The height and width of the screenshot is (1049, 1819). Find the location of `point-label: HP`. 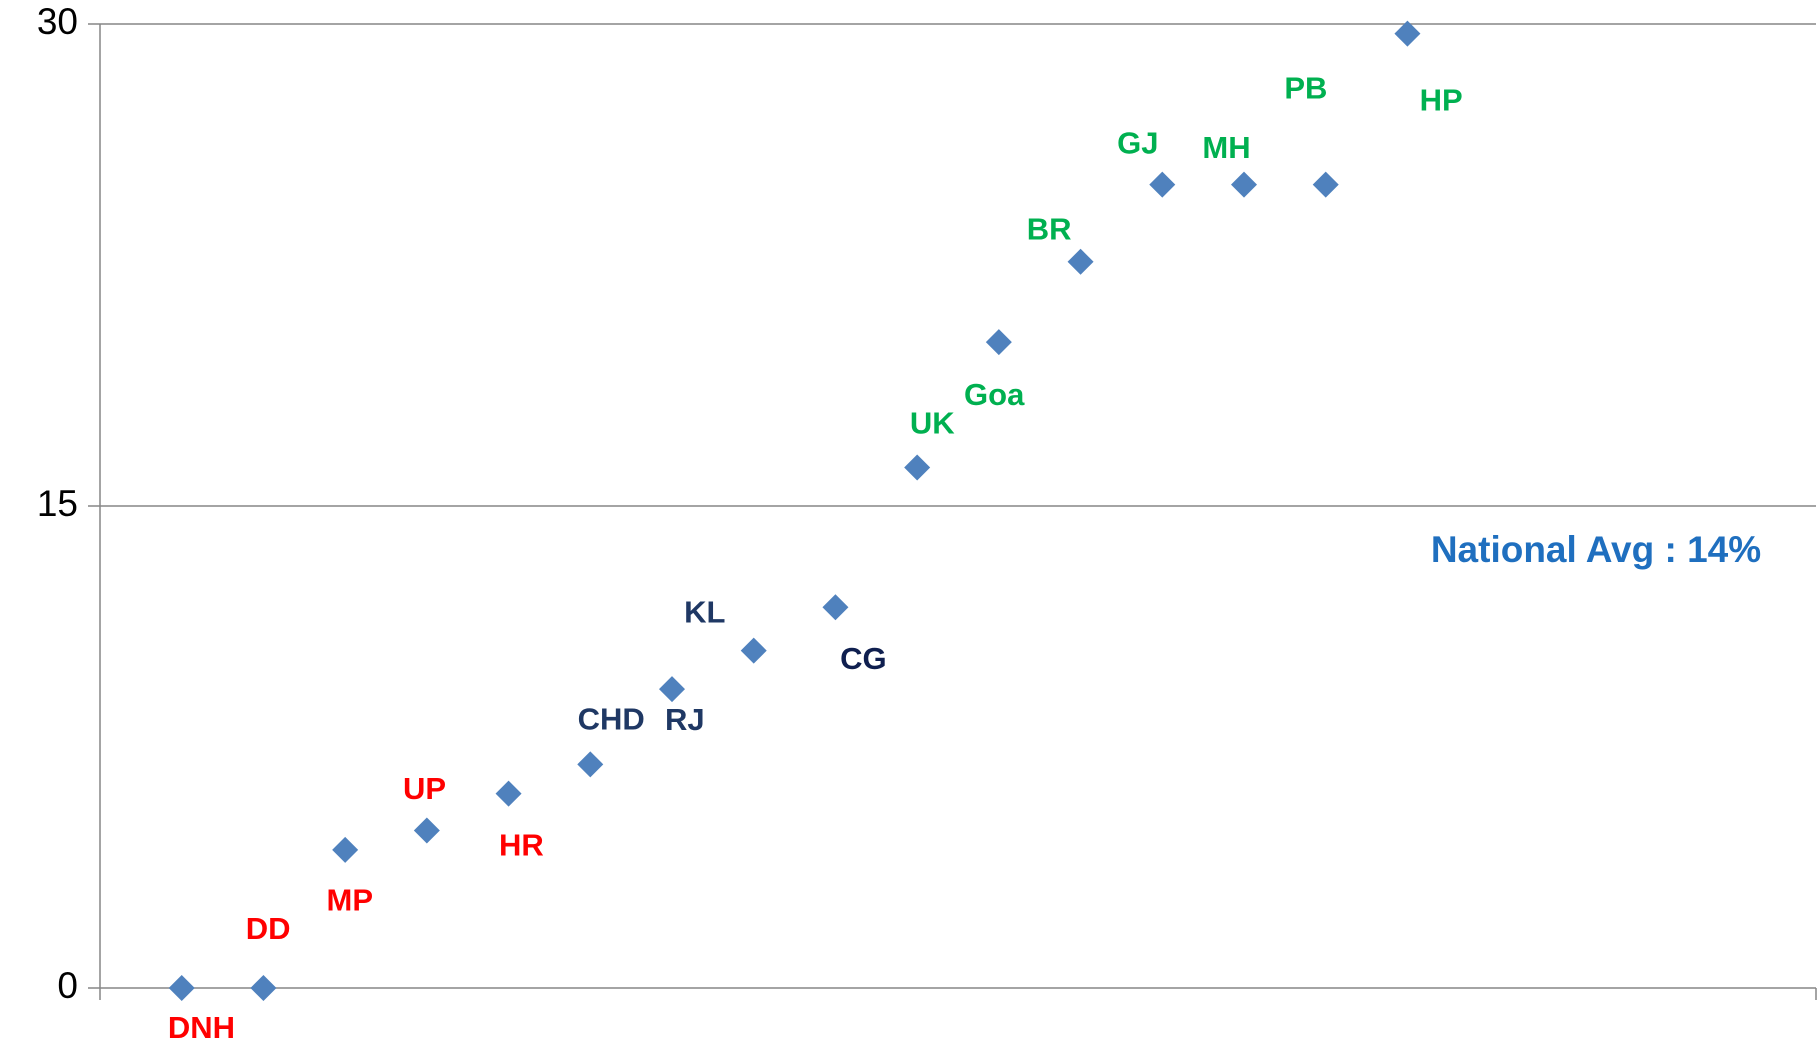

point-label: HP is located at coordinates (1441, 100).